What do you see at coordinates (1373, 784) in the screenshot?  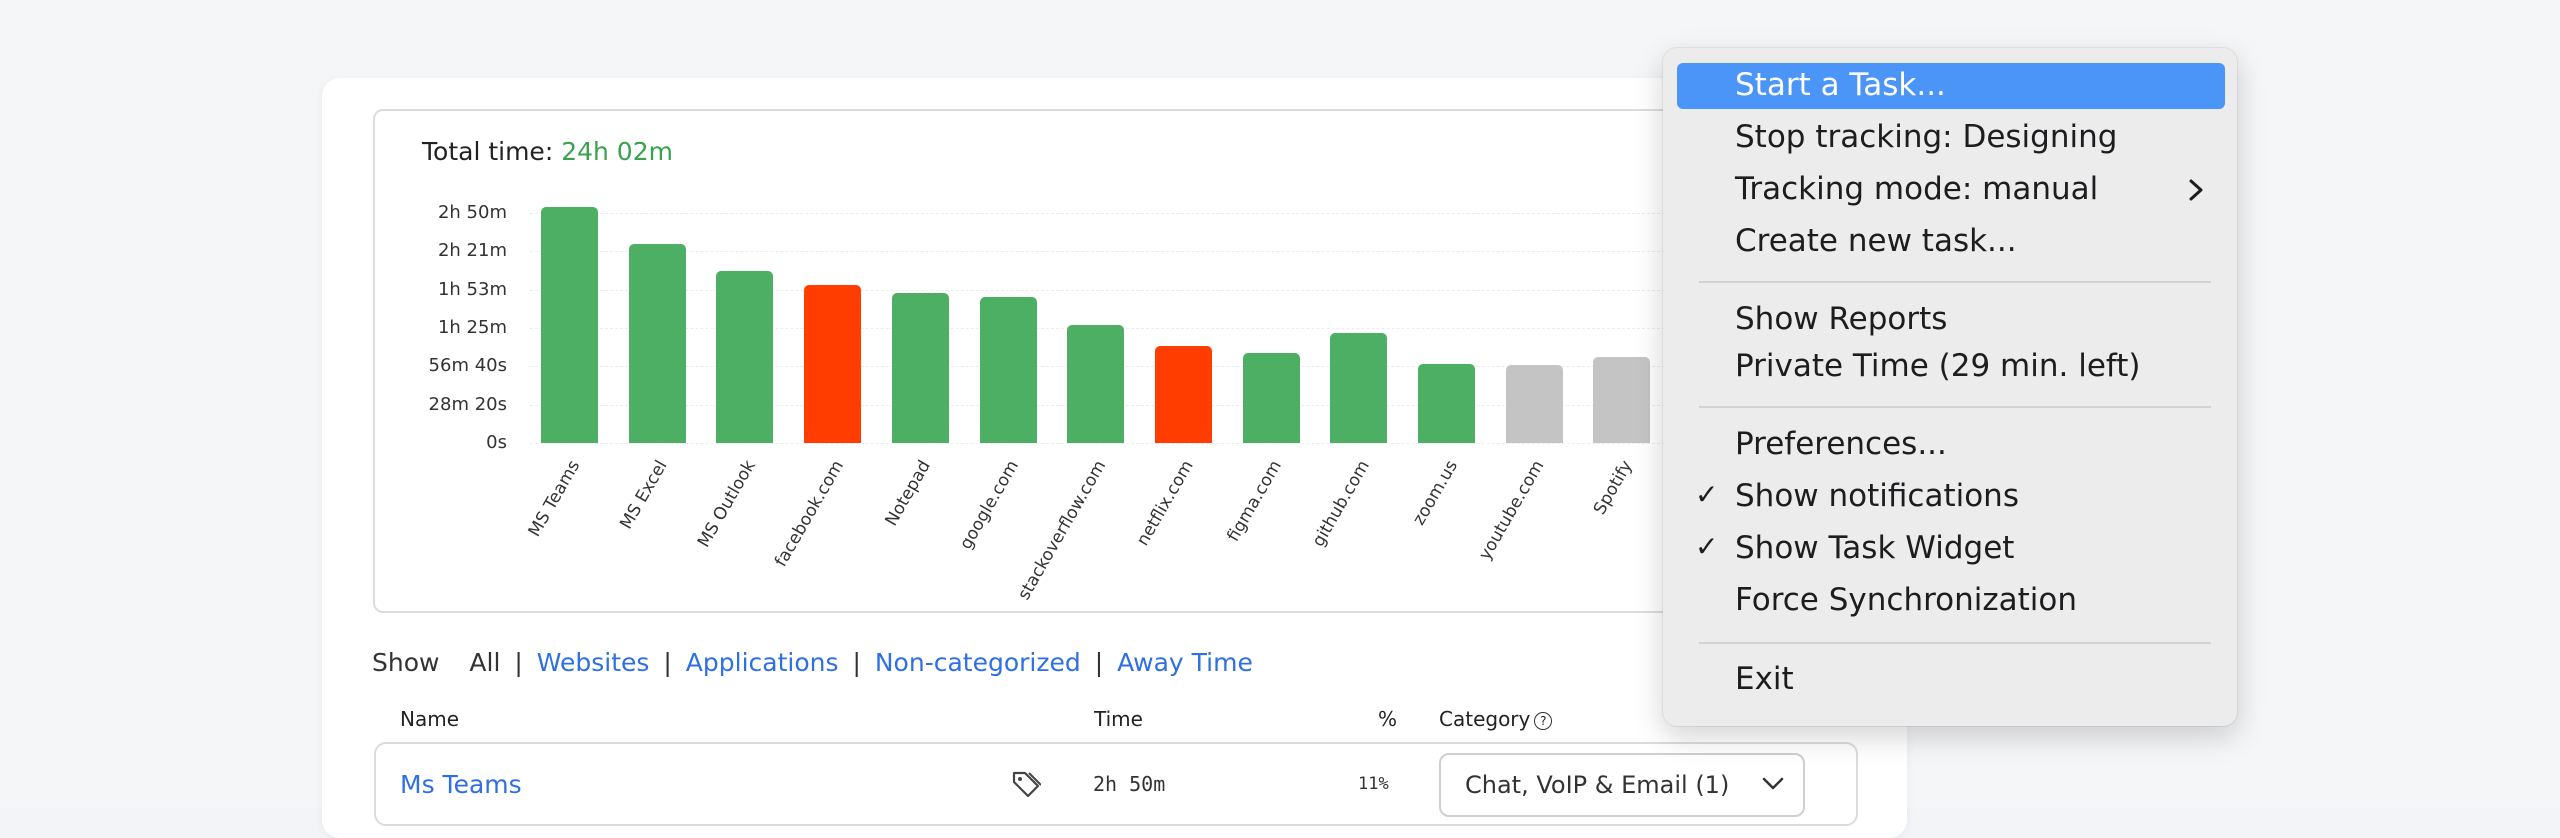 I see `percent-value: 11%` at bounding box center [1373, 784].